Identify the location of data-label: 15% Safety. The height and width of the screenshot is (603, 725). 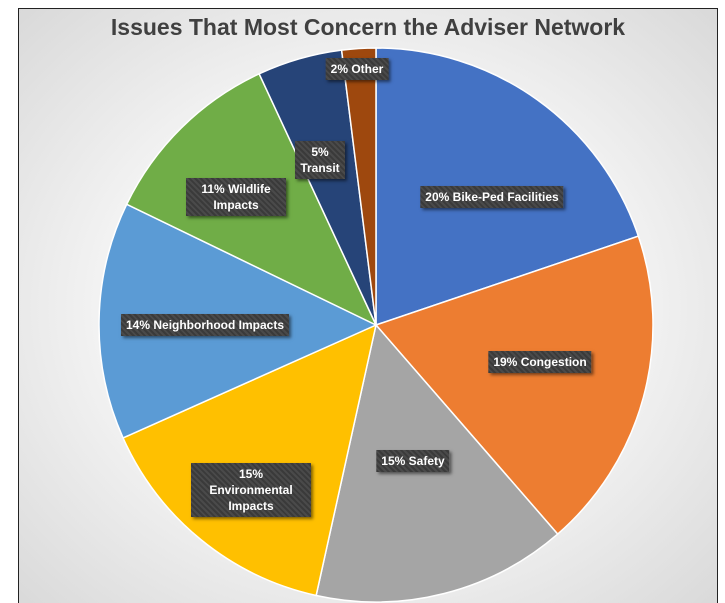
(413, 461).